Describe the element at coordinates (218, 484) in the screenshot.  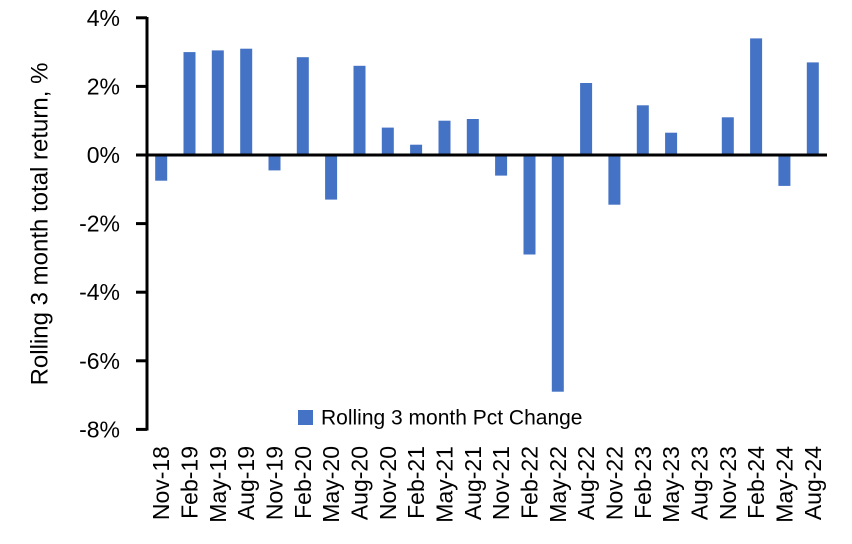
I see `x-tick-label-May-19: May-19` at that location.